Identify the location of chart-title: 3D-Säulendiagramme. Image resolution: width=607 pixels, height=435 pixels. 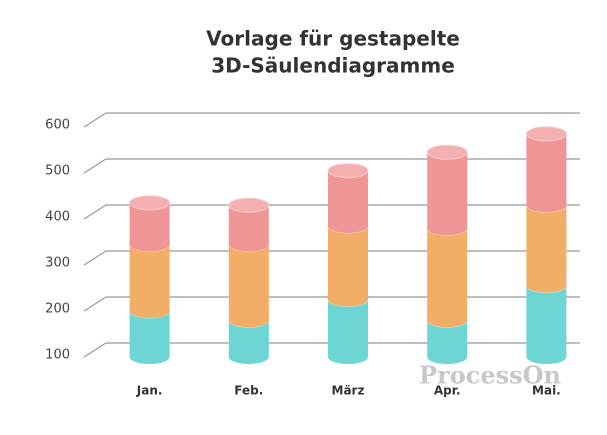
(333, 66).